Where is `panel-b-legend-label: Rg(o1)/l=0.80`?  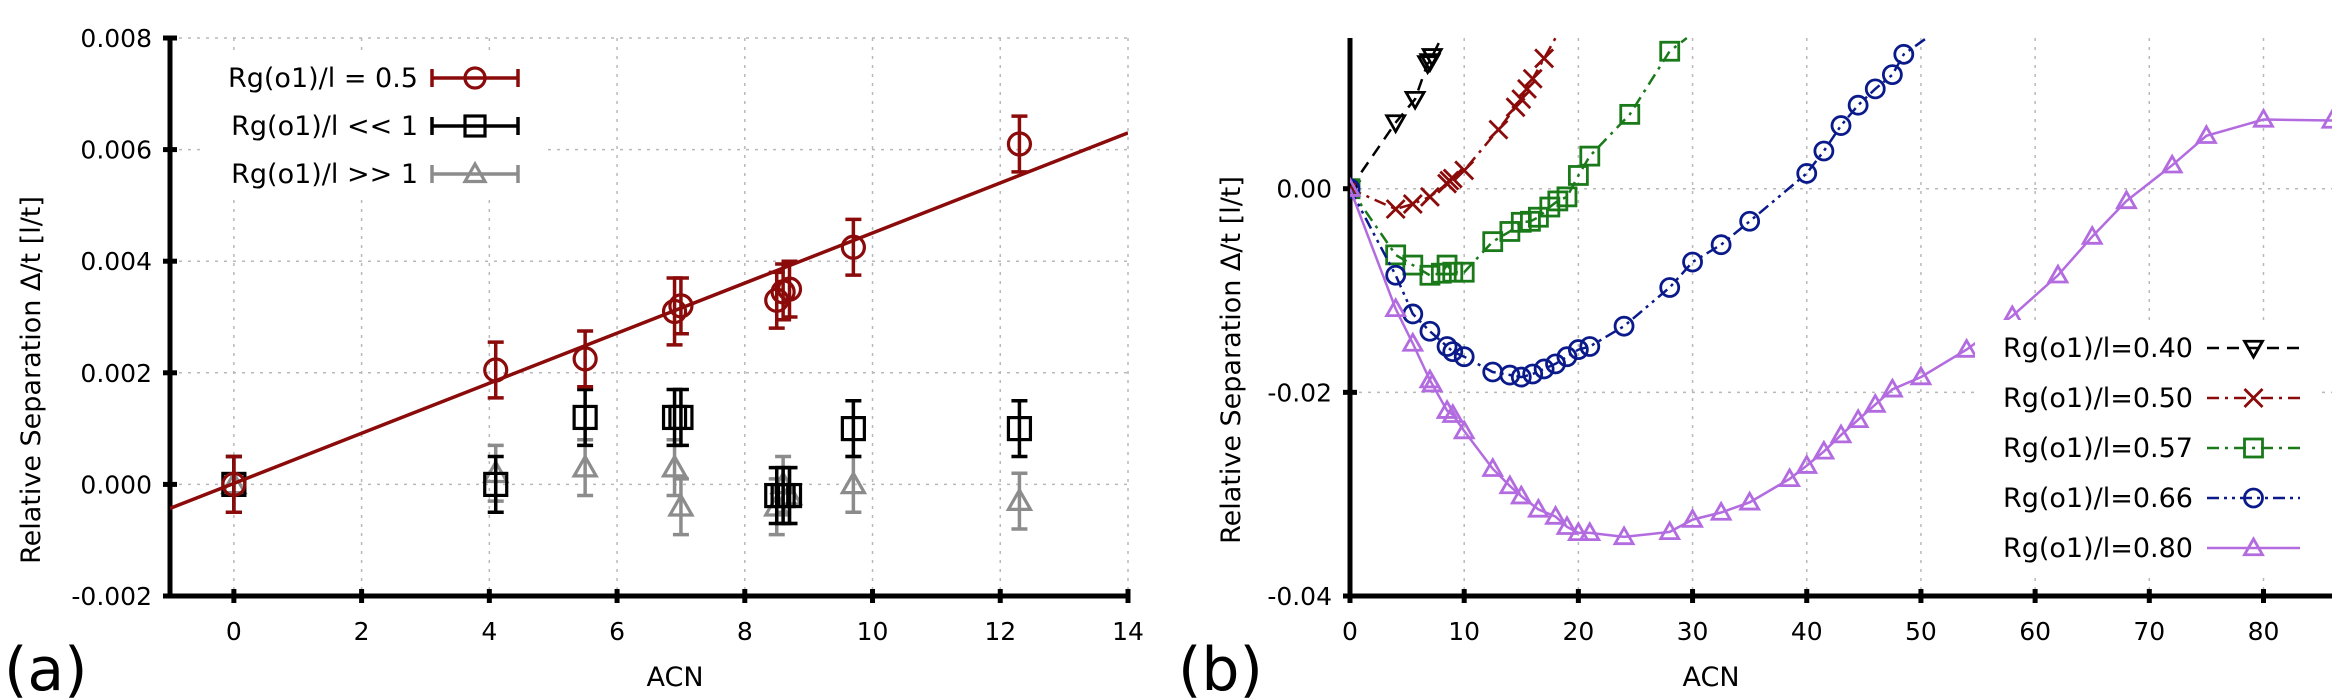 panel-b-legend-label: Rg(o1)/l=0.80 is located at coordinates (2098, 548).